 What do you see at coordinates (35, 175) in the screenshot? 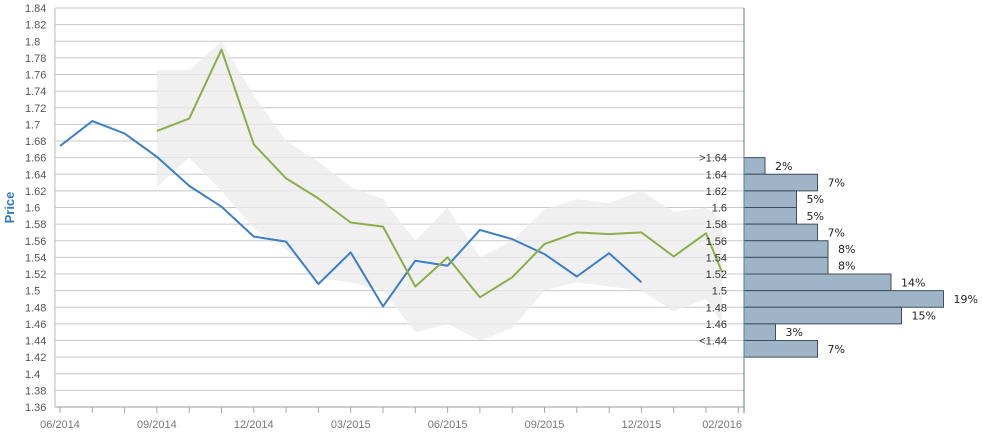
I see `y-tick-label: 1.64` at bounding box center [35, 175].